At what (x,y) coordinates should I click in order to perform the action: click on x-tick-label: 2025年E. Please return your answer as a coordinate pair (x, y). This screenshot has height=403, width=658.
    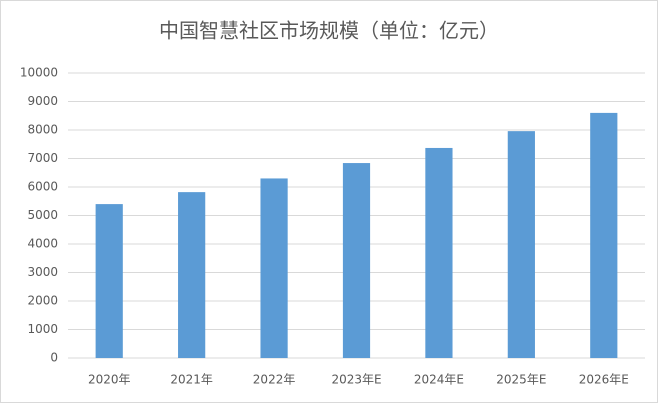
    Looking at the image, I should click on (521, 380).